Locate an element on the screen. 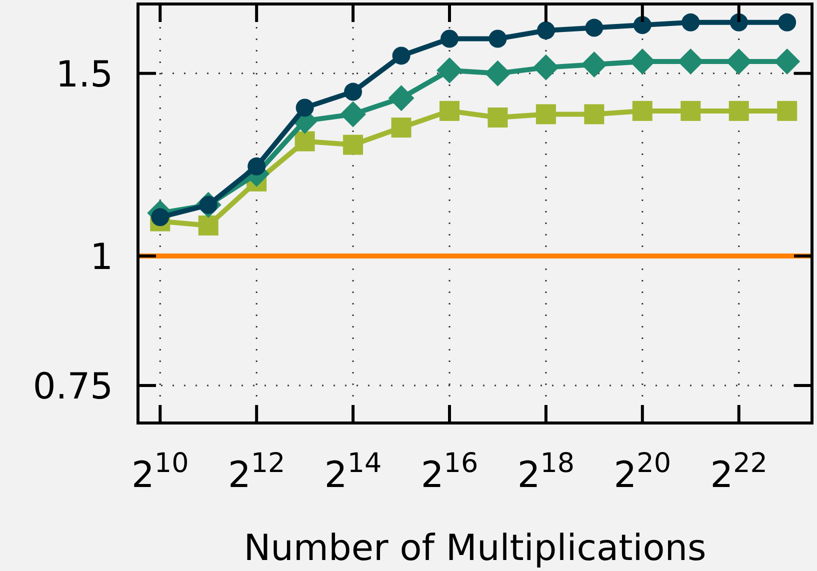 This screenshot has width=817, height=571. x-axis-title: Number of Multiplications is located at coordinates (475, 548).